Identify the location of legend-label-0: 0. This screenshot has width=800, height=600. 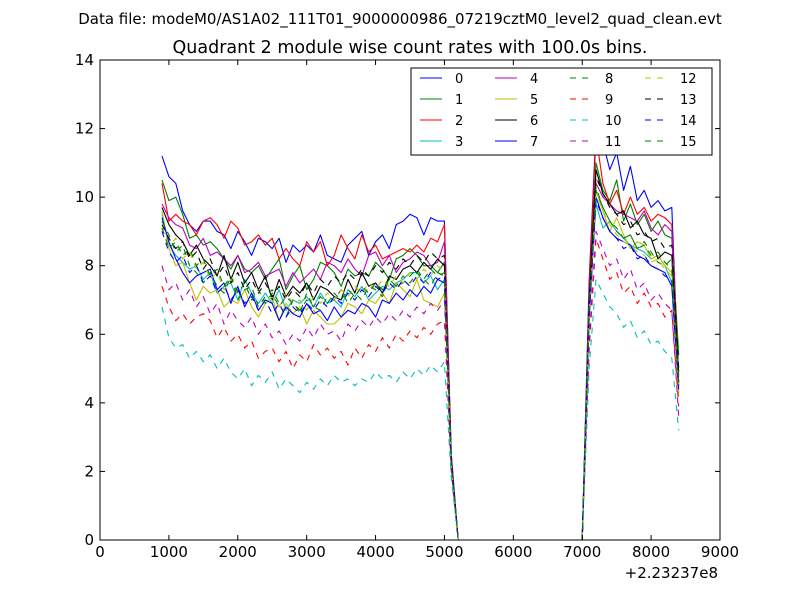
(459, 79).